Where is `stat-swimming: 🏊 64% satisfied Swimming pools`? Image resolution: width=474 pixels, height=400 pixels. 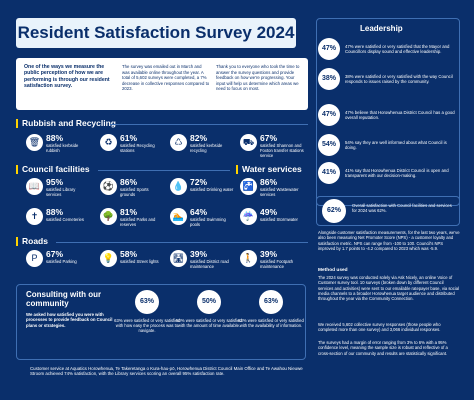
stat-swimming: 🏊 64% satisfied Swimming pools is located at coordinates (202, 217).